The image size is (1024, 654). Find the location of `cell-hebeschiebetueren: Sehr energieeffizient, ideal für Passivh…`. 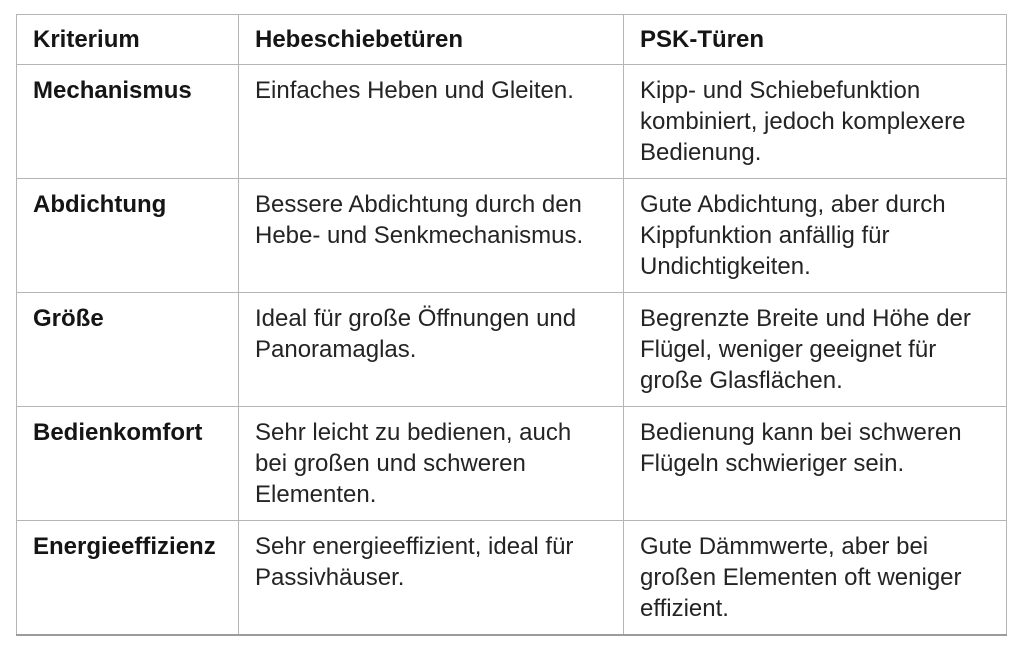

cell-hebeschiebetueren: Sehr energieeffizient, ideal für Passivh… is located at coordinates (431, 578).